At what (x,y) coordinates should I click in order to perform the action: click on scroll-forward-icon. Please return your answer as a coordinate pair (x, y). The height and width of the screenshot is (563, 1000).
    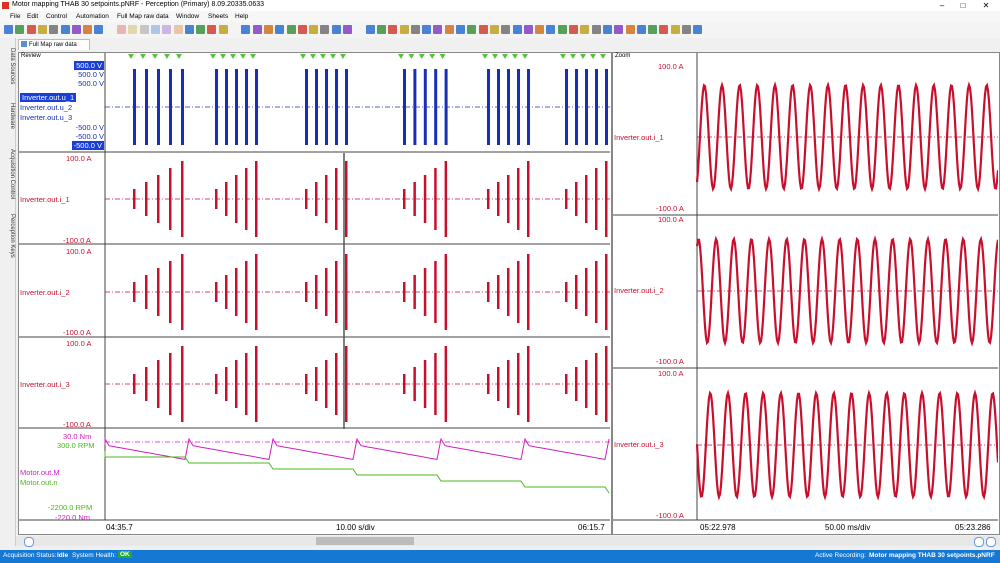
    Looking at the image, I should click on (991, 542).